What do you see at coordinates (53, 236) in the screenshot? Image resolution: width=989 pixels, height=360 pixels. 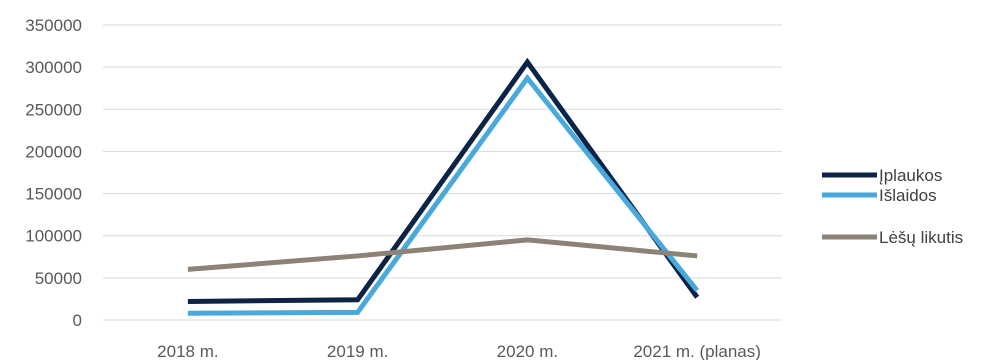 I see `y-tick-label: 100000` at bounding box center [53, 236].